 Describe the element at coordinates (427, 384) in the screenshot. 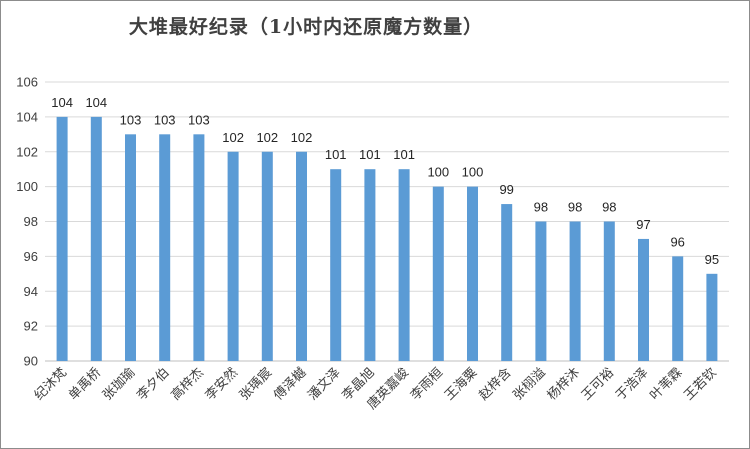

I see `x-tick-label: 李雨桓` at that location.